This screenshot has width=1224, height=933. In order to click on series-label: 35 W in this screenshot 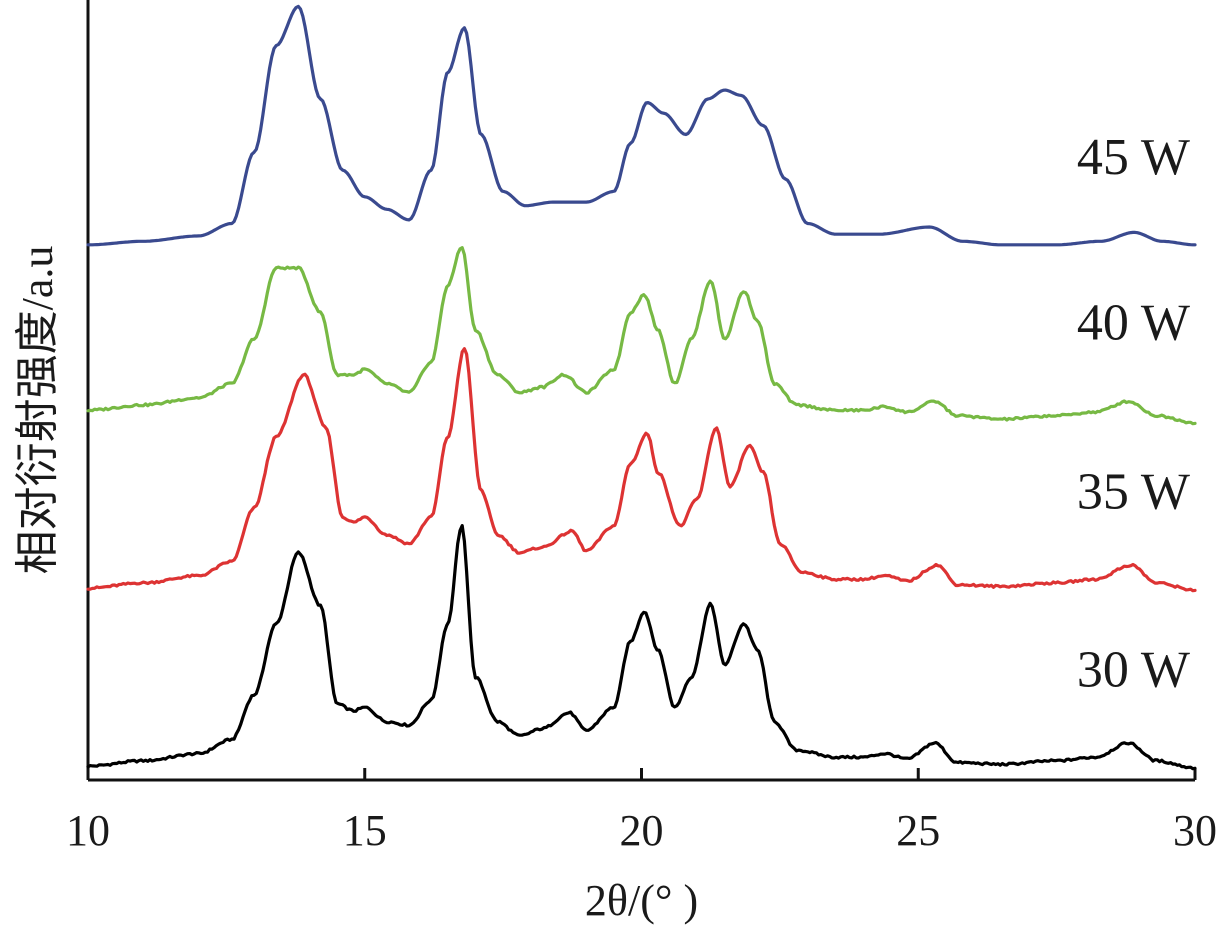, I will do `click(1133, 491)`.